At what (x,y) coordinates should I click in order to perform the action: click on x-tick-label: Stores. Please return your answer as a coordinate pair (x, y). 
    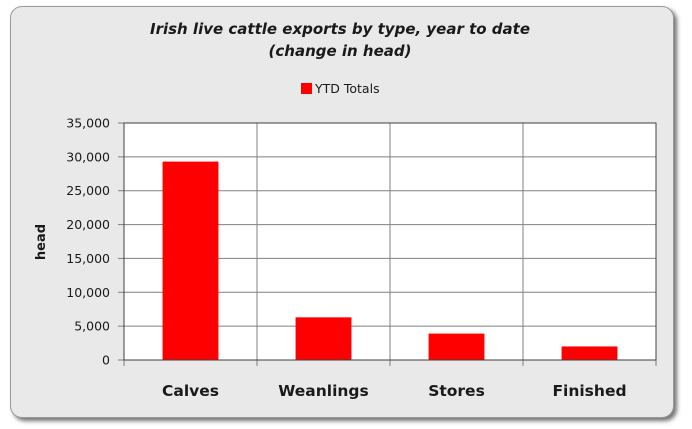
    Looking at the image, I should click on (456, 391).